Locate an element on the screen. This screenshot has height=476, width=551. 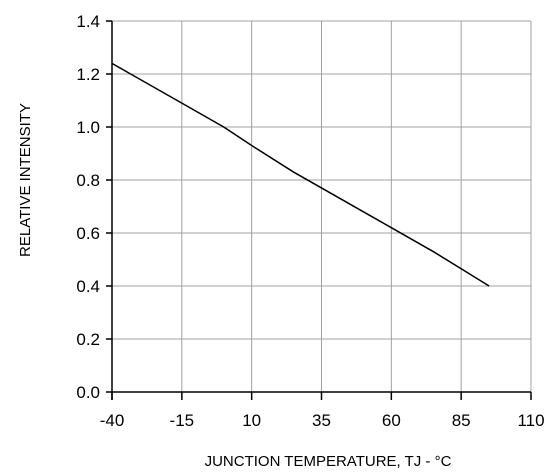
x-tick-label: -40 is located at coordinates (112, 420).